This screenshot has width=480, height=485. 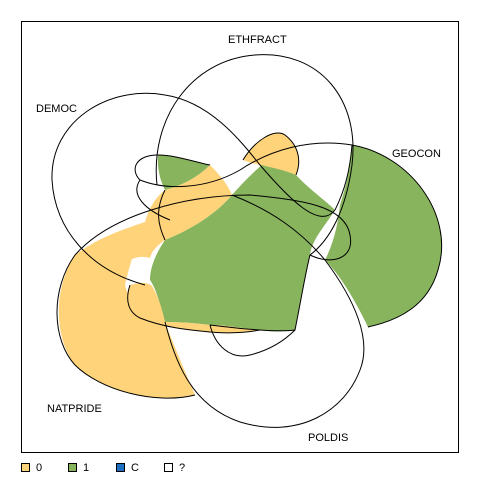 What do you see at coordinates (383, 236) in the screenshot?
I see `region-geocon-outer` at bounding box center [383, 236].